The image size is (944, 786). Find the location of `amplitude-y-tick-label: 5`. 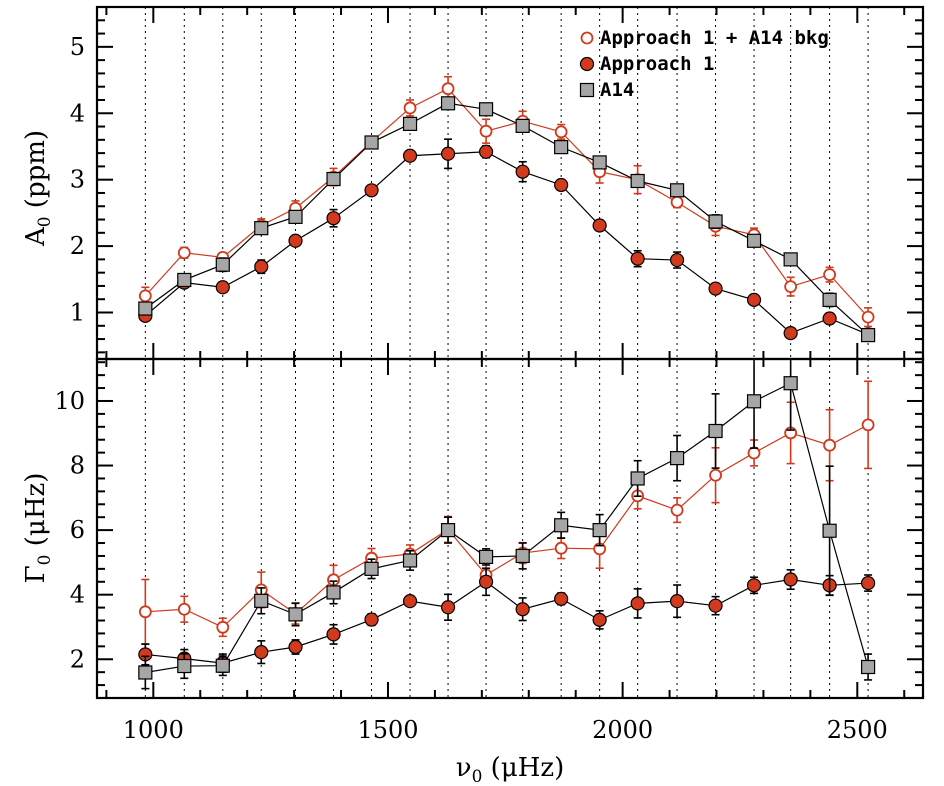

amplitude-y-tick-label: 5 is located at coordinates (77, 47).